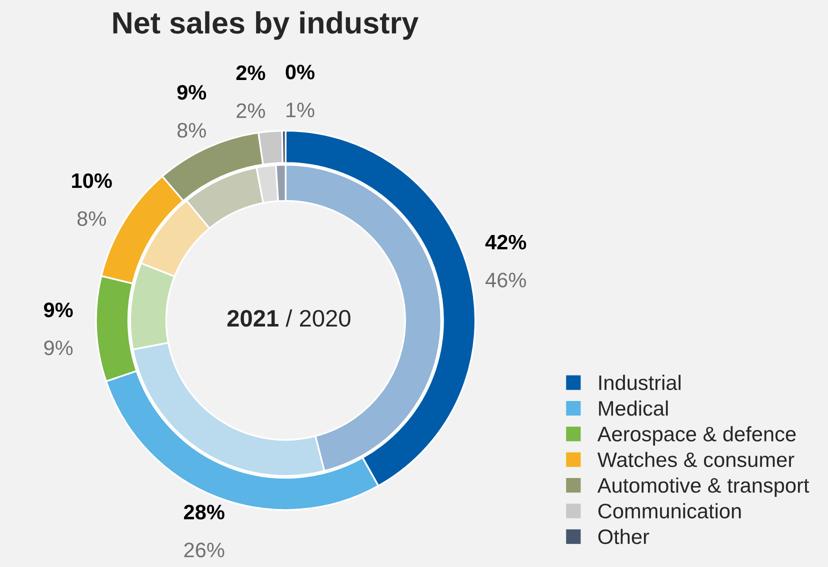 Image resolution: width=828 pixels, height=567 pixels. Describe the element at coordinates (696, 436) in the screenshot. I see `legend-label: Aerospace & defence` at that location.